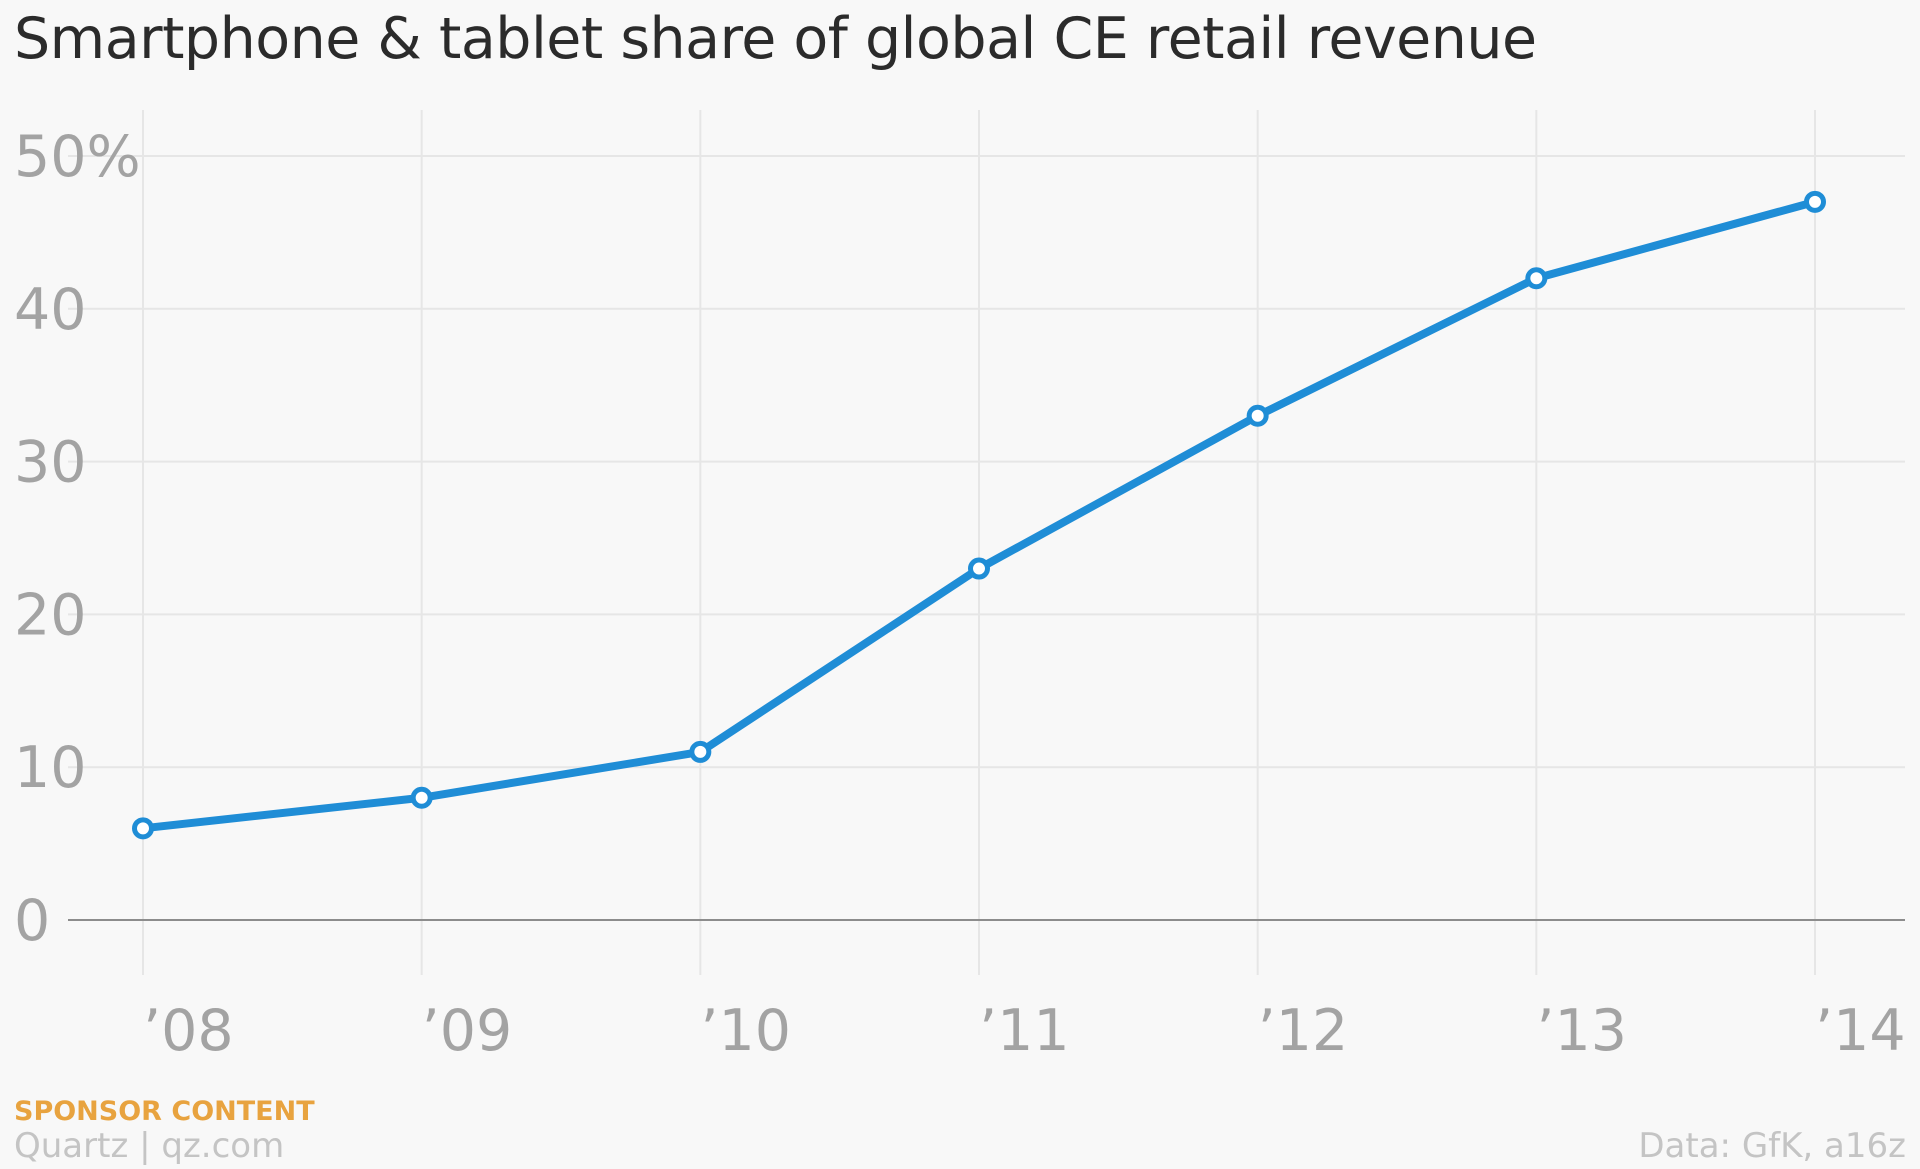  Describe the element at coordinates (50, 768) in the screenshot. I see `y-tick-label: 10` at that location.